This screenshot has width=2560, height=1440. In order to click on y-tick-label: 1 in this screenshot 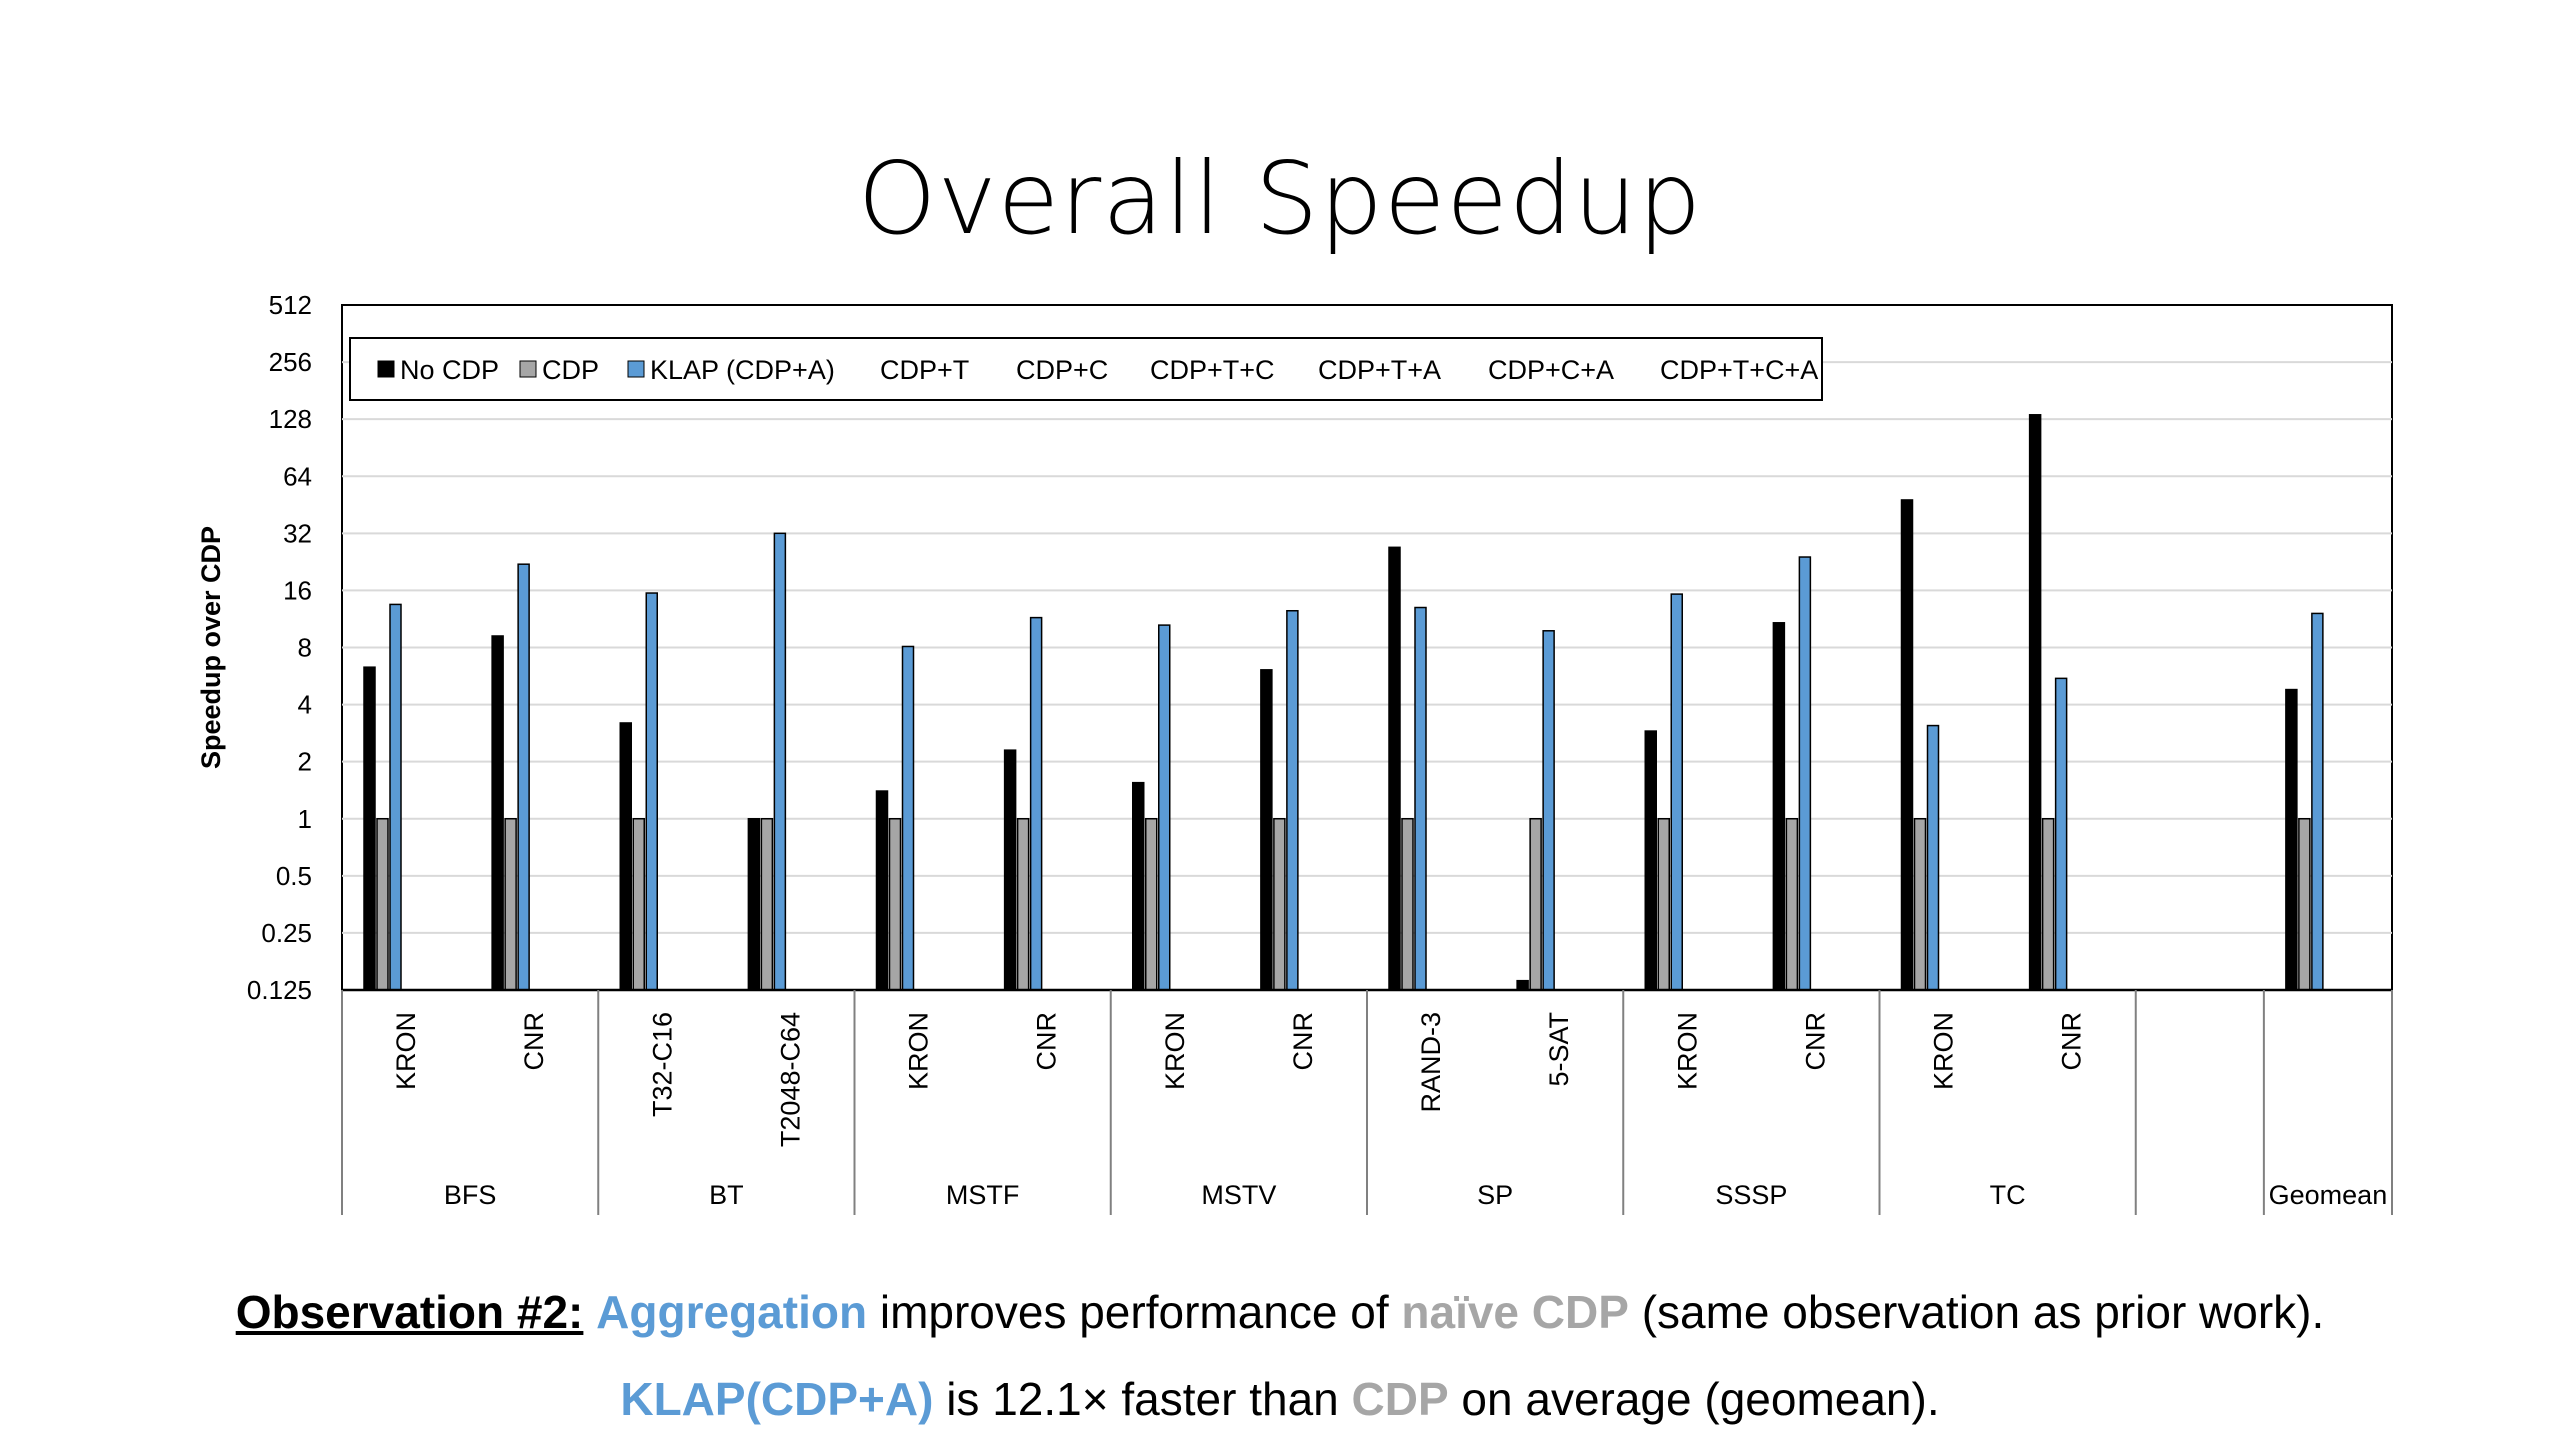, I will do `click(305, 819)`.